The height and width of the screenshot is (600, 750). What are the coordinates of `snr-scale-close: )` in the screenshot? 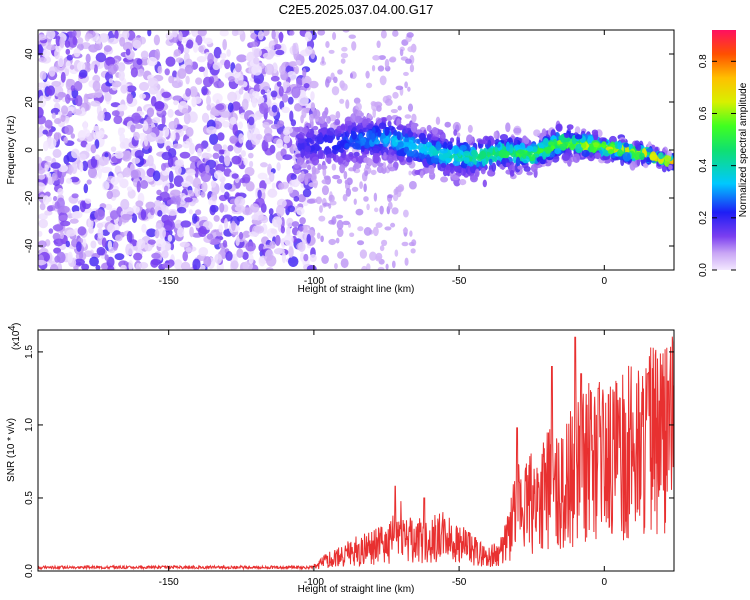 It's located at (16, 324).